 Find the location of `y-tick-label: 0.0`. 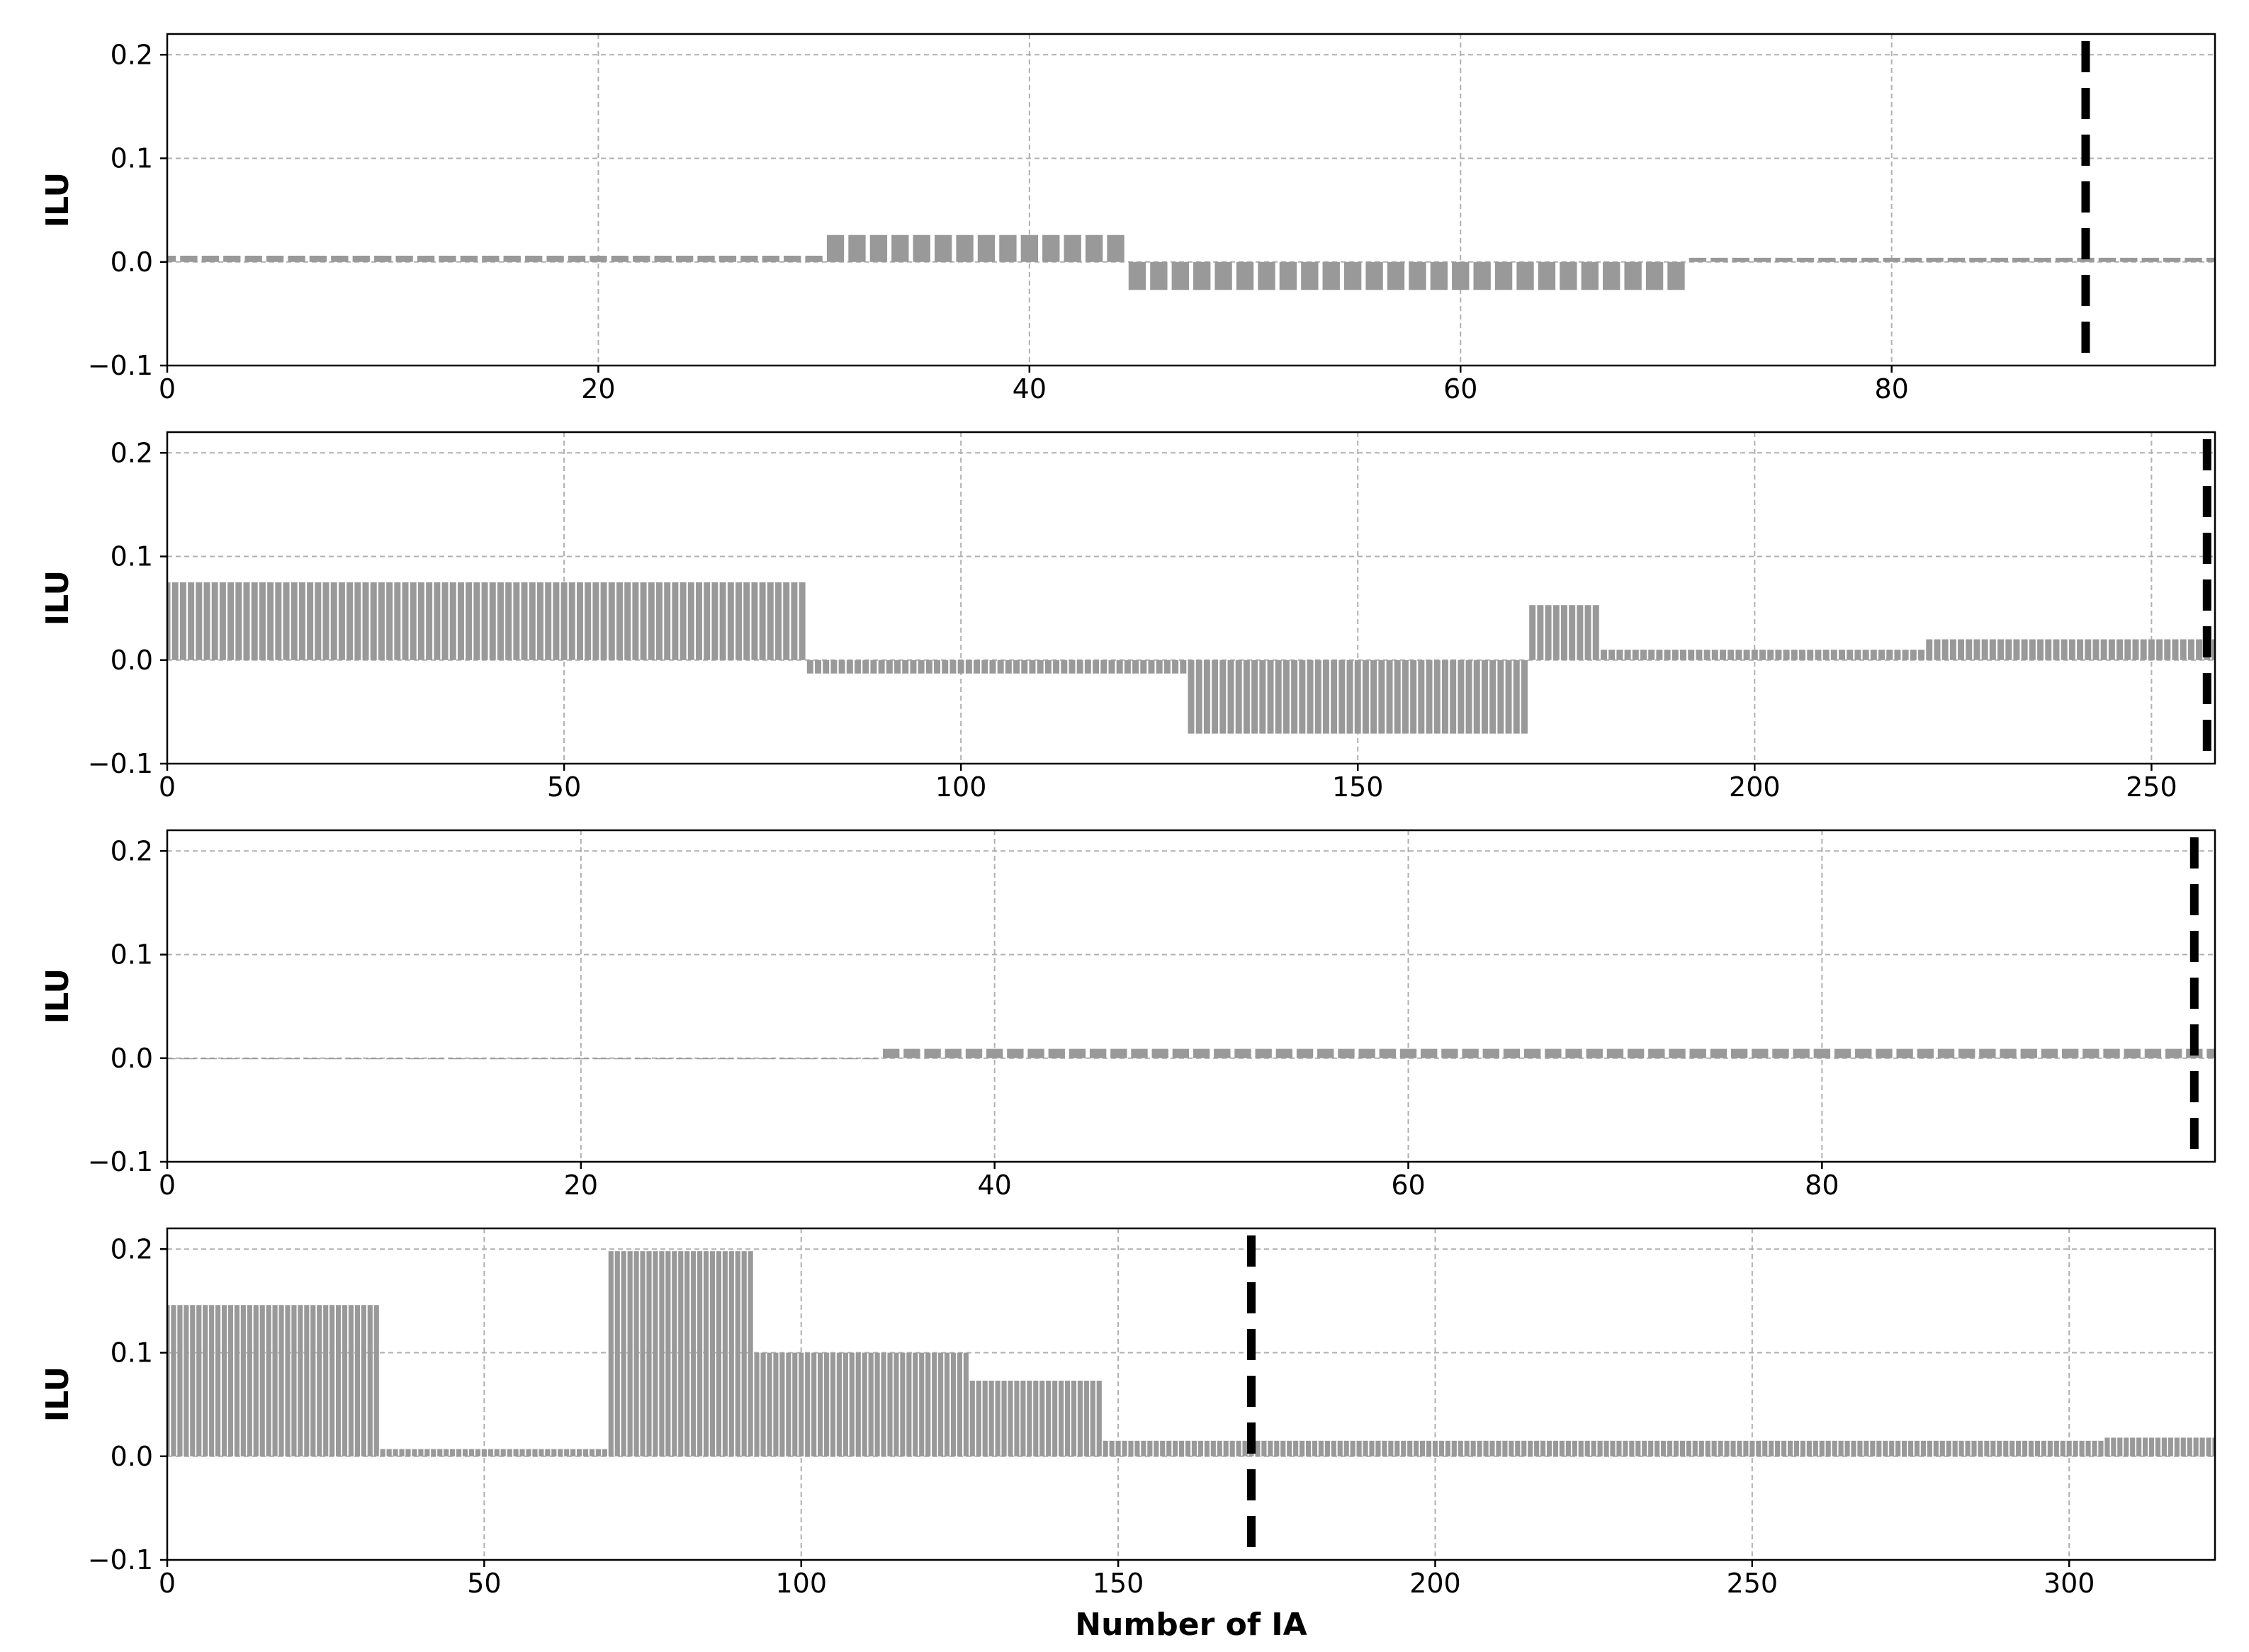

y-tick-label: 0.0 is located at coordinates (132, 262).